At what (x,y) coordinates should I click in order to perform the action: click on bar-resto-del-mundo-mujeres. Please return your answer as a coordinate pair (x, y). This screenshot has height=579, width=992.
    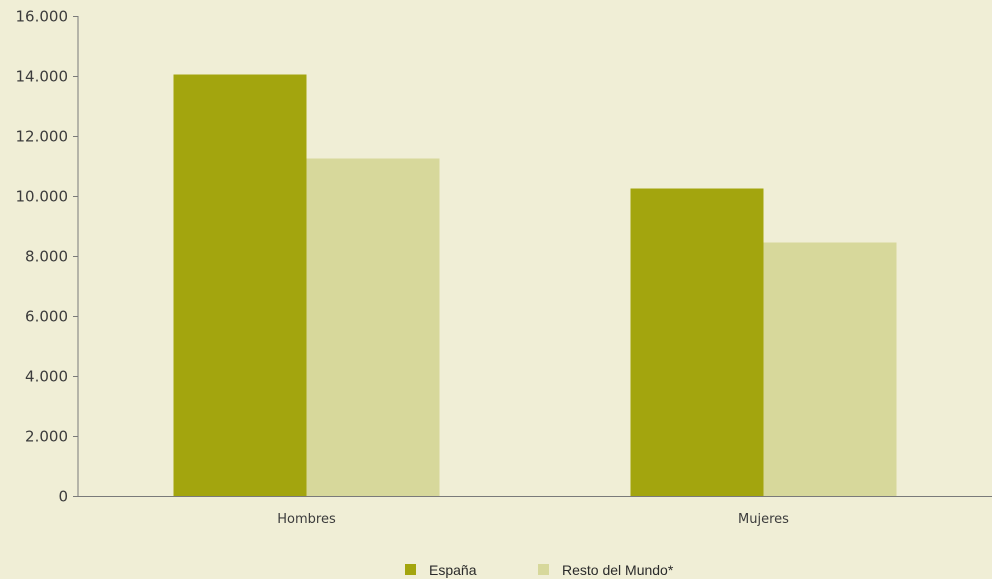
    Looking at the image, I should click on (830, 369).